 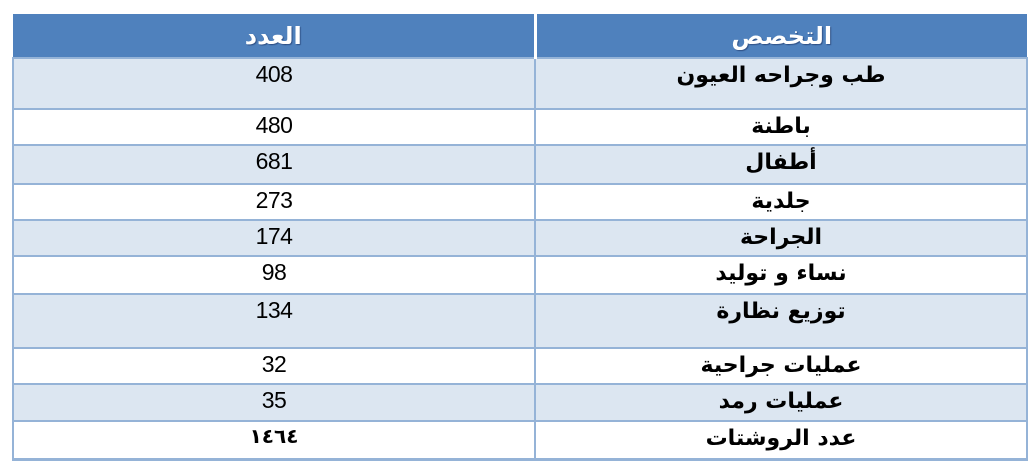 What do you see at coordinates (781, 440) in the screenshot?
I see `specialty-cell: عدد الروشتات` at bounding box center [781, 440].